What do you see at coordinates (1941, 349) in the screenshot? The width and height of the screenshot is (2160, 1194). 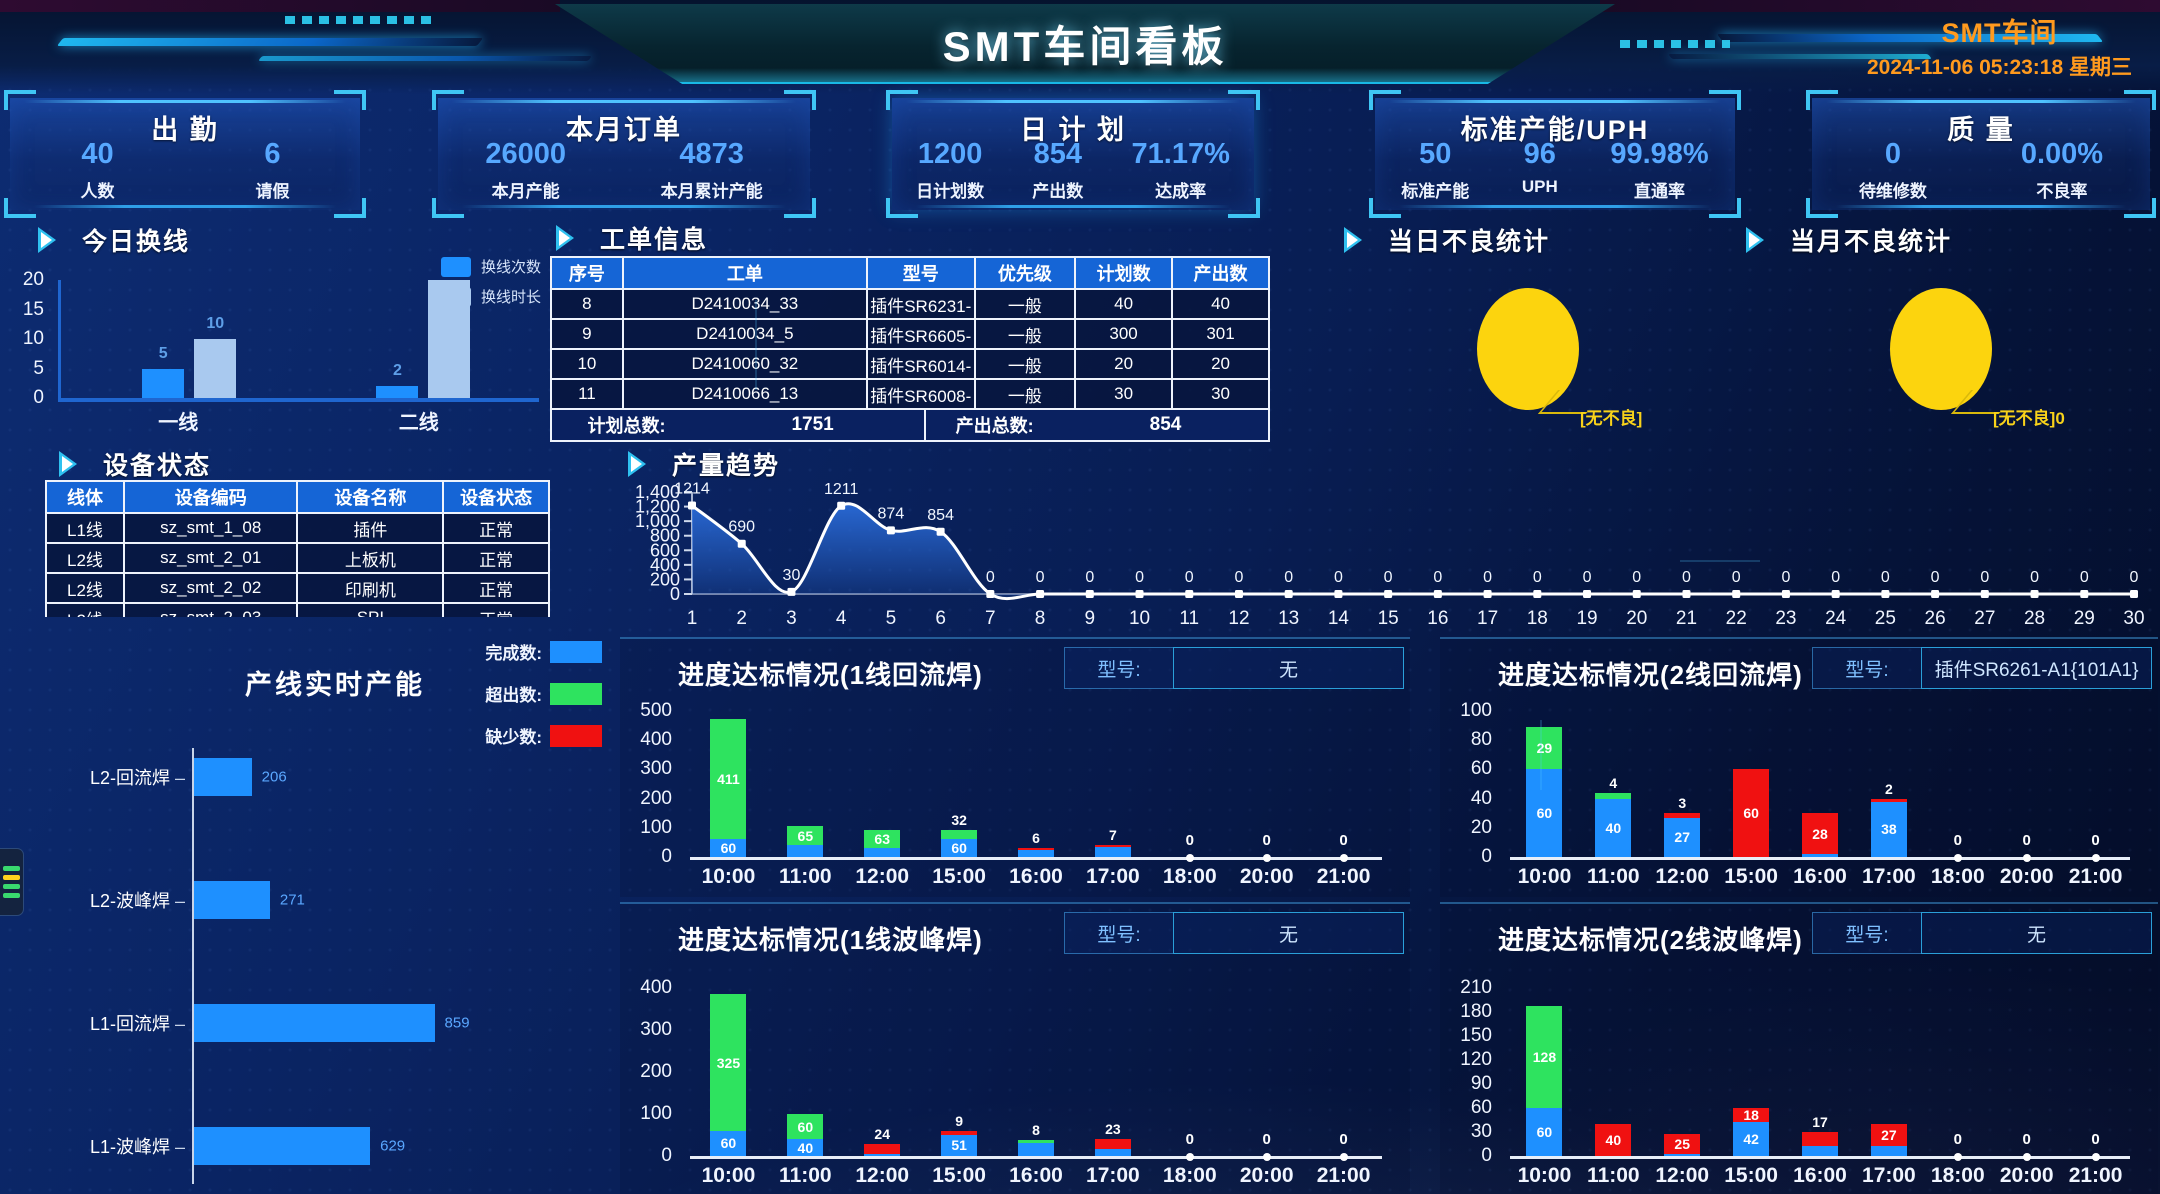 I see `monthly-defect-pie` at bounding box center [1941, 349].